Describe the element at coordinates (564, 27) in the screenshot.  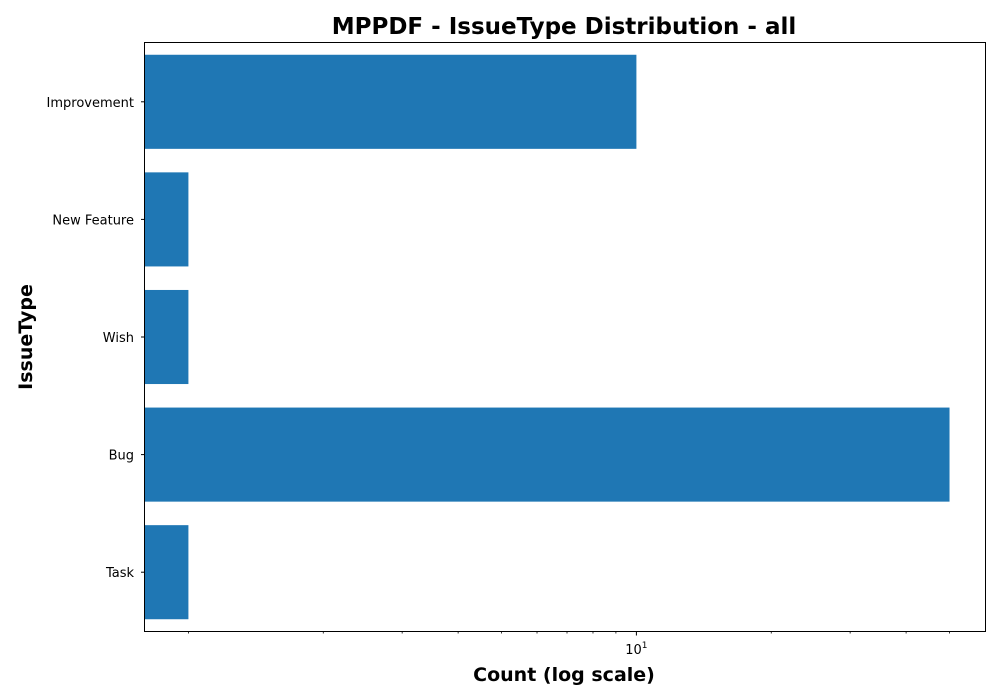
I see `chart-title: MPPDF - IssueType Distribution - all` at that location.